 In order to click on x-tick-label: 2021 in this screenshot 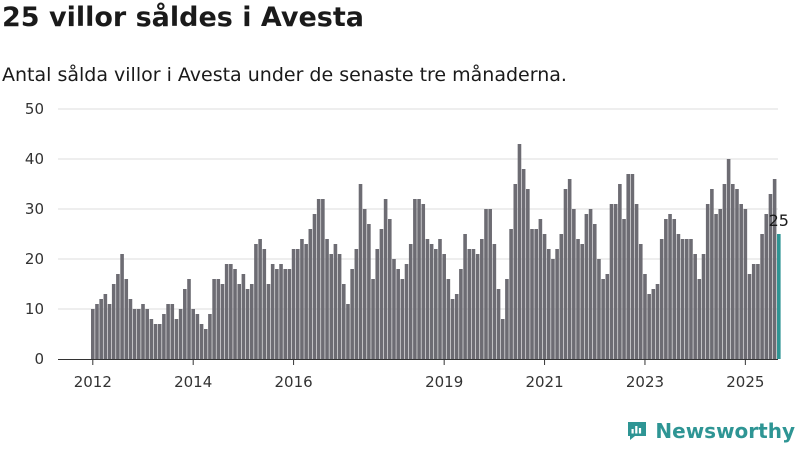, I will do `click(544, 382)`.